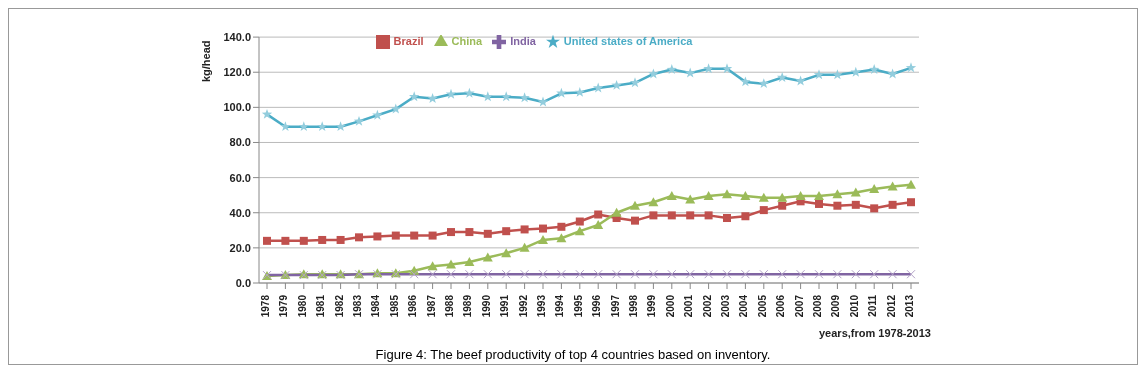  I want to click on x-tick-label: 1994, so click(560, 306).